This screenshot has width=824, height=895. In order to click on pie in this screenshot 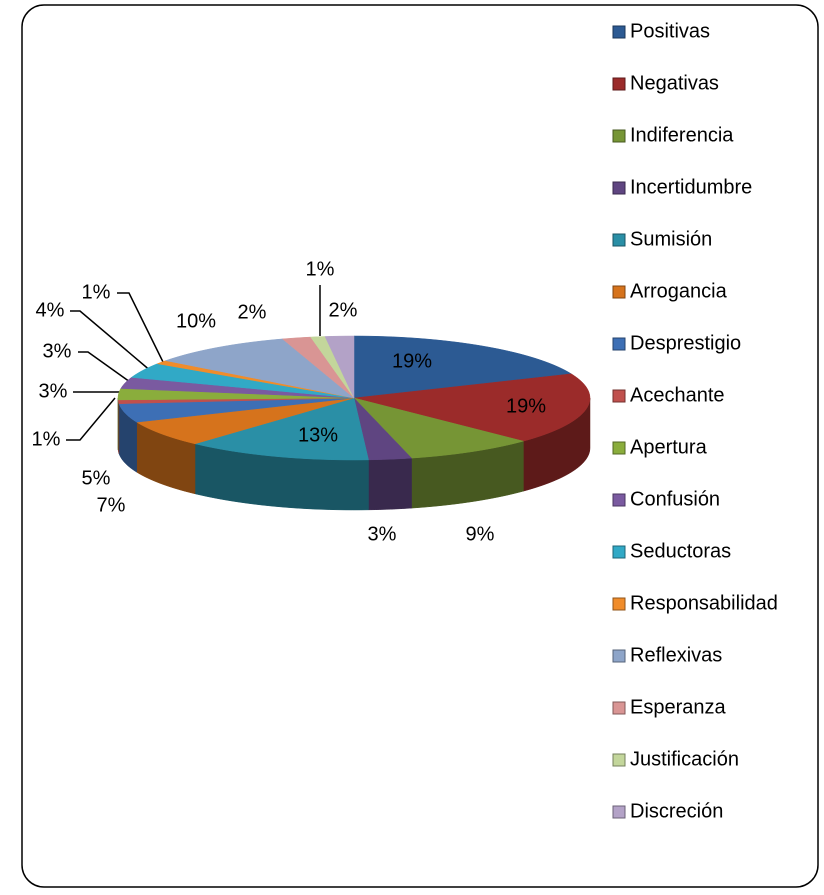, I will do `click(354, 423)`.